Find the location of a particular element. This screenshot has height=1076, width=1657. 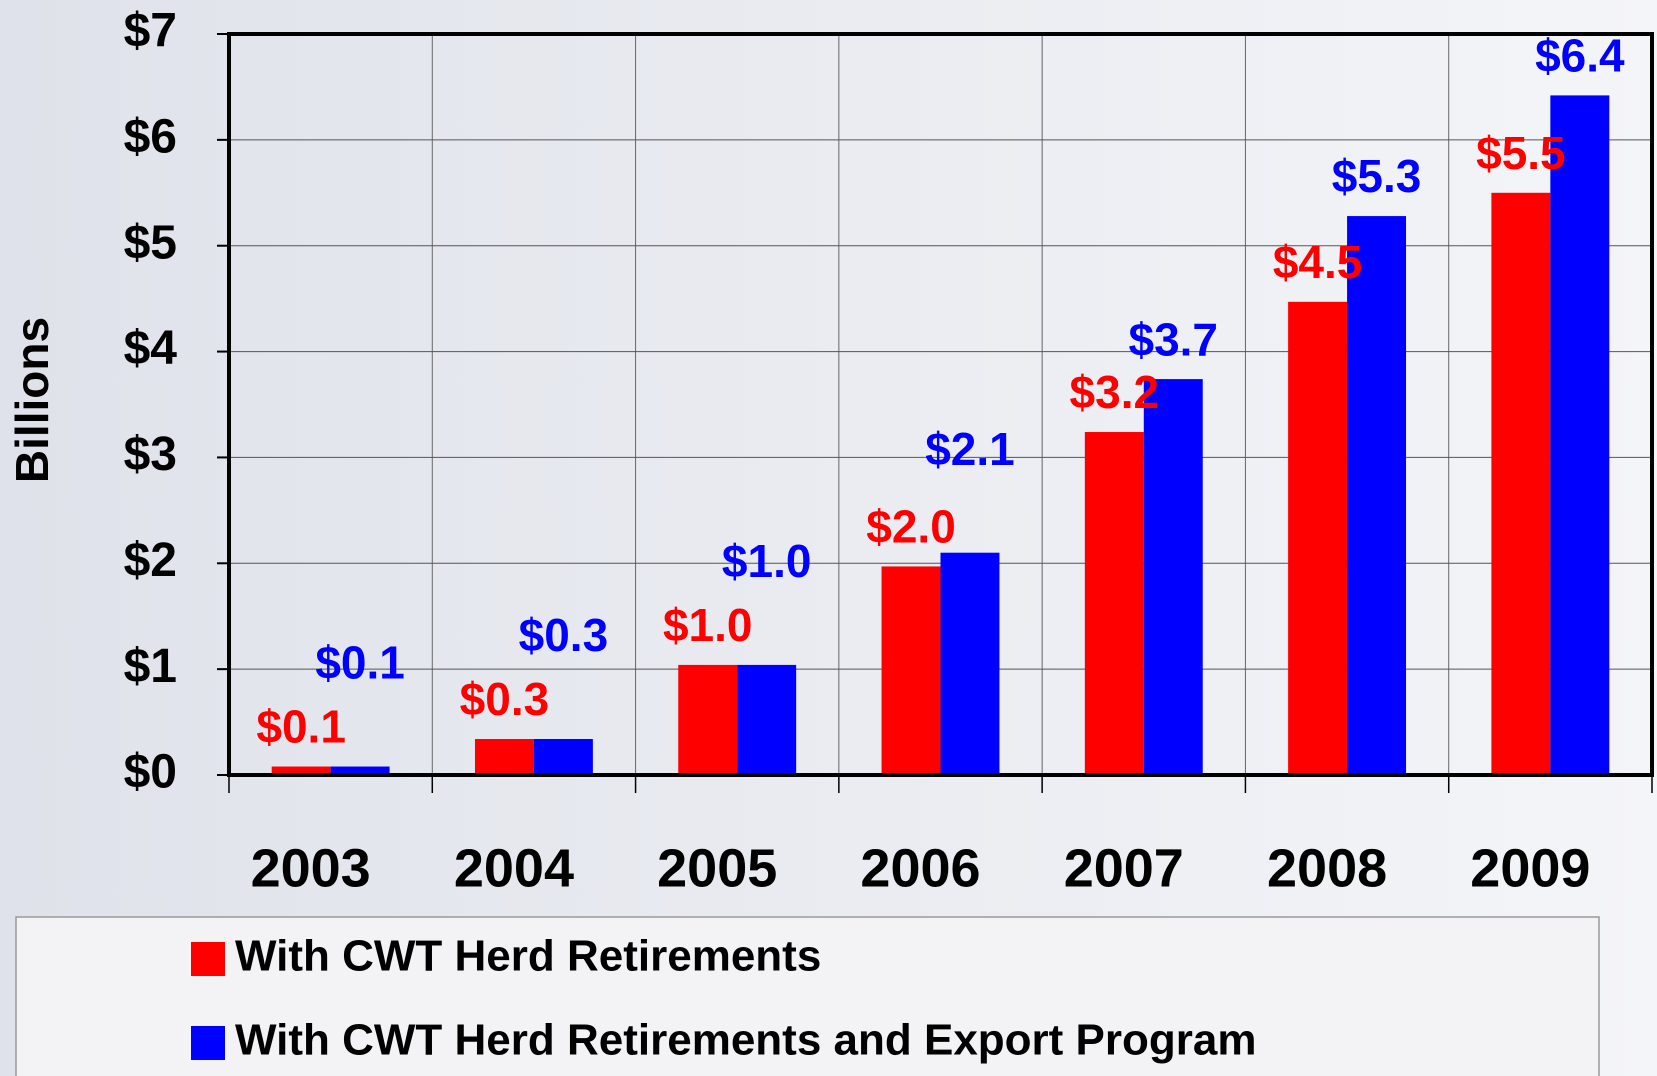

data-label: $3.2 is located at coordinates (1115, 392).